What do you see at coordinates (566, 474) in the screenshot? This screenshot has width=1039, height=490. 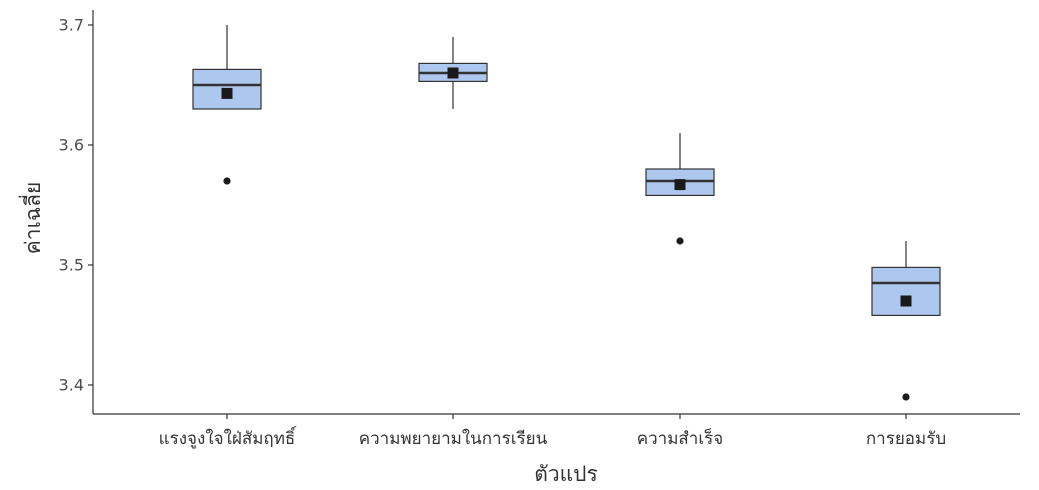 I see `x-axis-title: ตัวแปร` at bounding box center [566, 474].